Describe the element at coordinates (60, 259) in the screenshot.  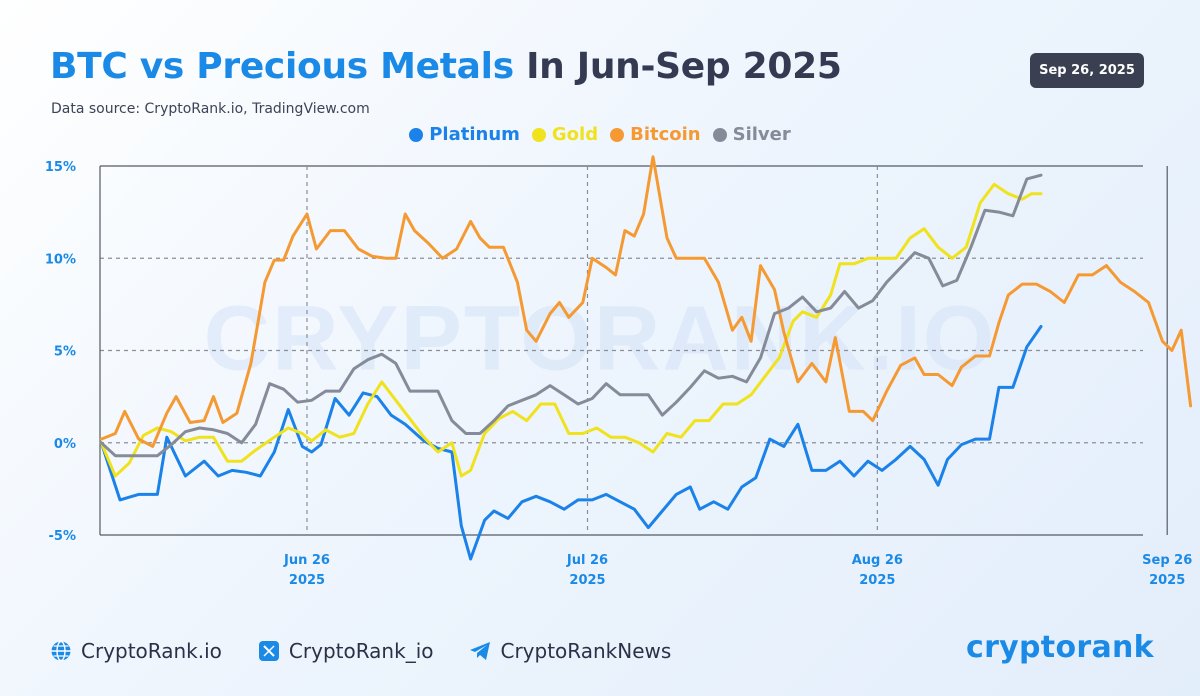
I see `y-tick-label: 10%` at that location.